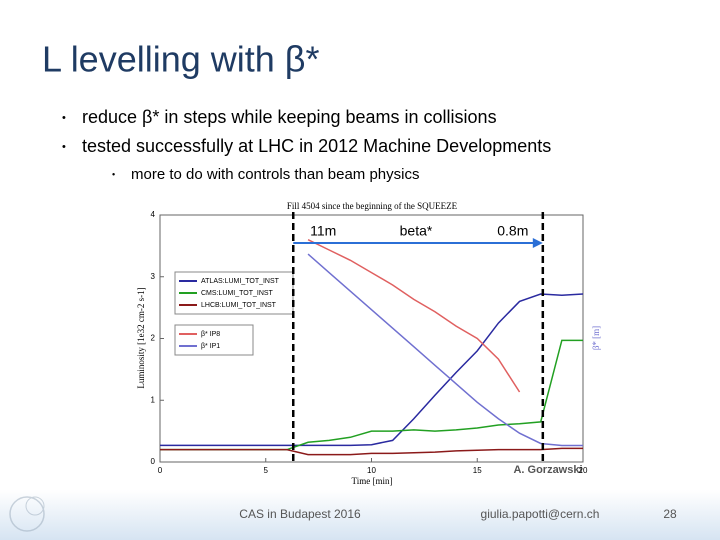 This screenshot has height=540, width=720. Describe the element at coordinates (153, 276) in the screenshot. I see `y-tick-label: 3` at that location.